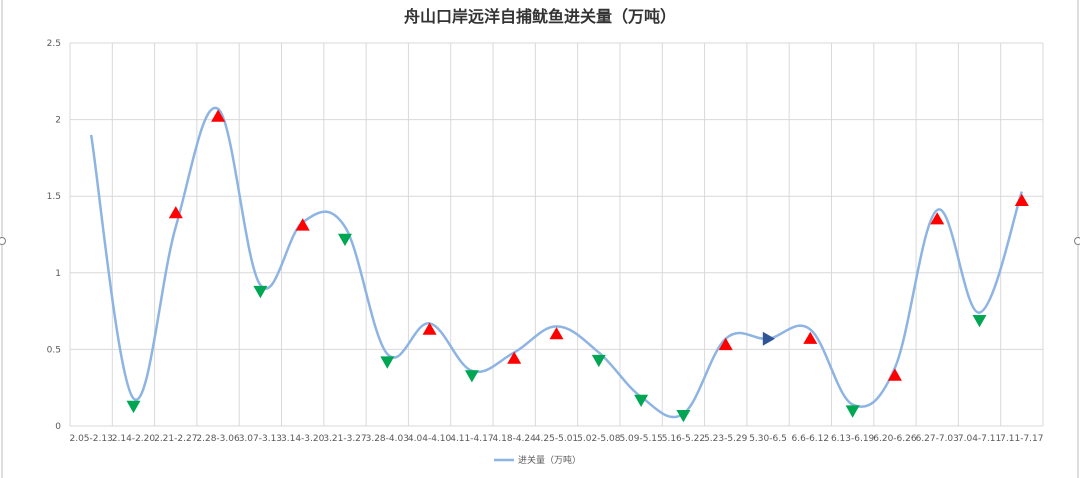 The image size is (1080, 478). What do you see at coordinates (640, 439) in the screenshot?
I see `x-tick-label: 5.09-5.15` at bounding box center [640, 439].